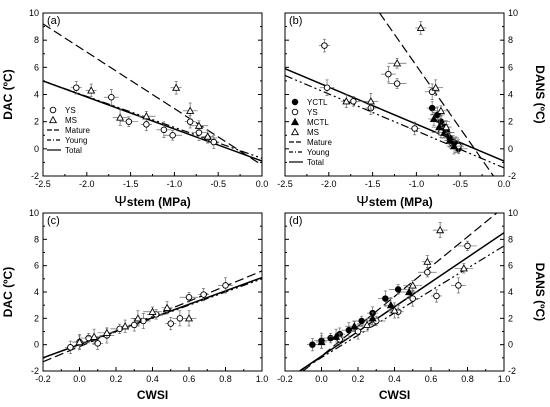 The height and width of the screenshot is (407, 550). I want to click on x-tick-label: -0.2, so click(285, 379).